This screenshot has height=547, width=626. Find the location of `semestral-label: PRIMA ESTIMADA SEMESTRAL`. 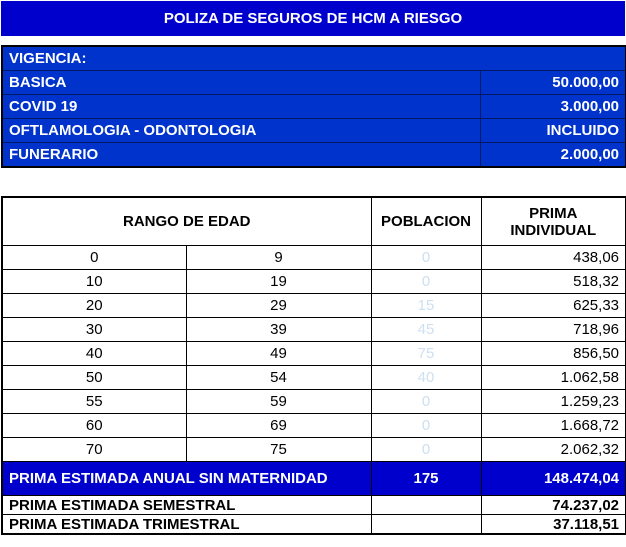

semestral-label: PRIMA ESTIMADA SEMESTRAL is located at coordinates (186, 505).